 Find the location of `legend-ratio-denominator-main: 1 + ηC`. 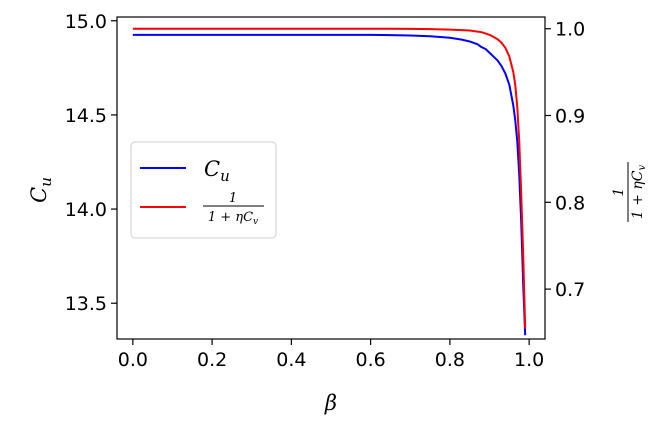

legend-ratio-denominator-main: 1 + ηC is located at coordinates (230, 217).